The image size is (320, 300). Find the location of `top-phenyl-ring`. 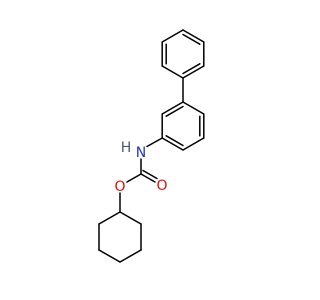

top-phenyl-ring is located at coordinates (183, 54).